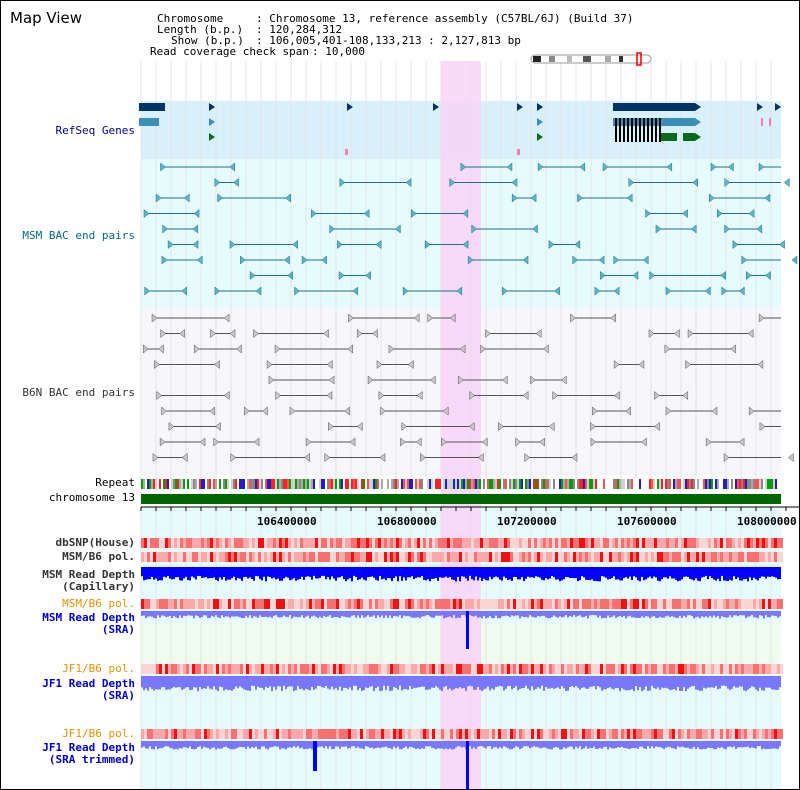 Image resolution: width=800 pixels, height=790 pixels. I want to click on track-label-msm-bac: MSM BAC end pairs, so click(78, 235).